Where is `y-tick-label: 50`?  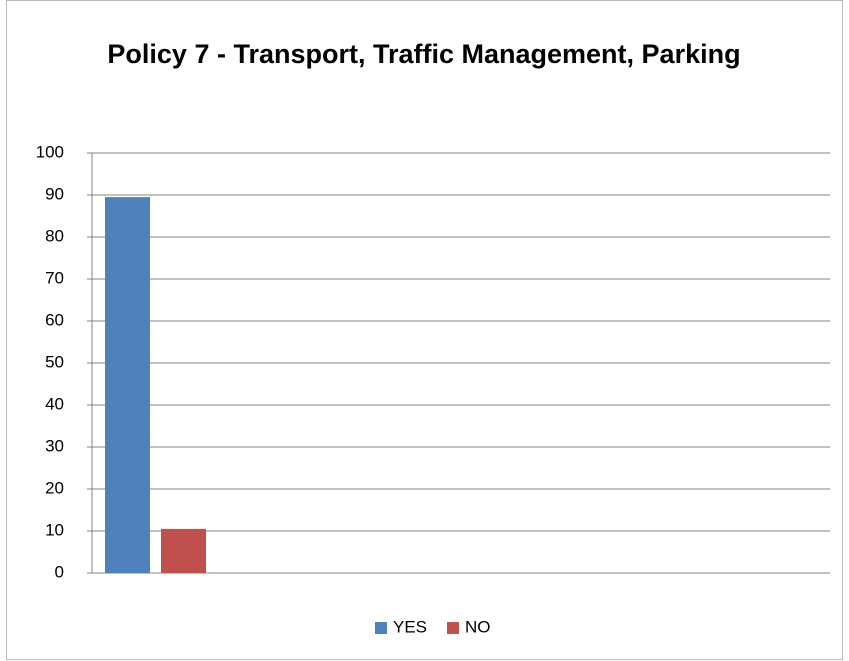
y-tick-label: 50 is located at coordinates (54, 361).